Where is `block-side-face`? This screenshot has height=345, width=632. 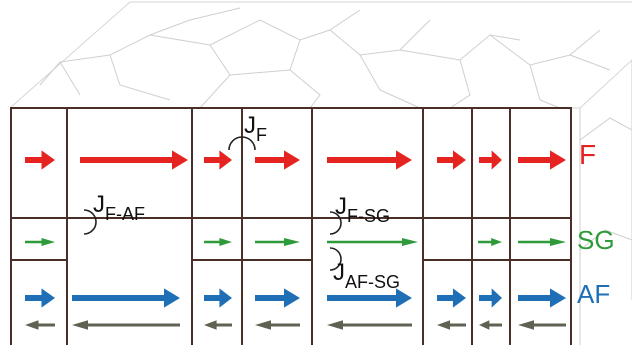
block-side-face is located at coordinates (605, 202).